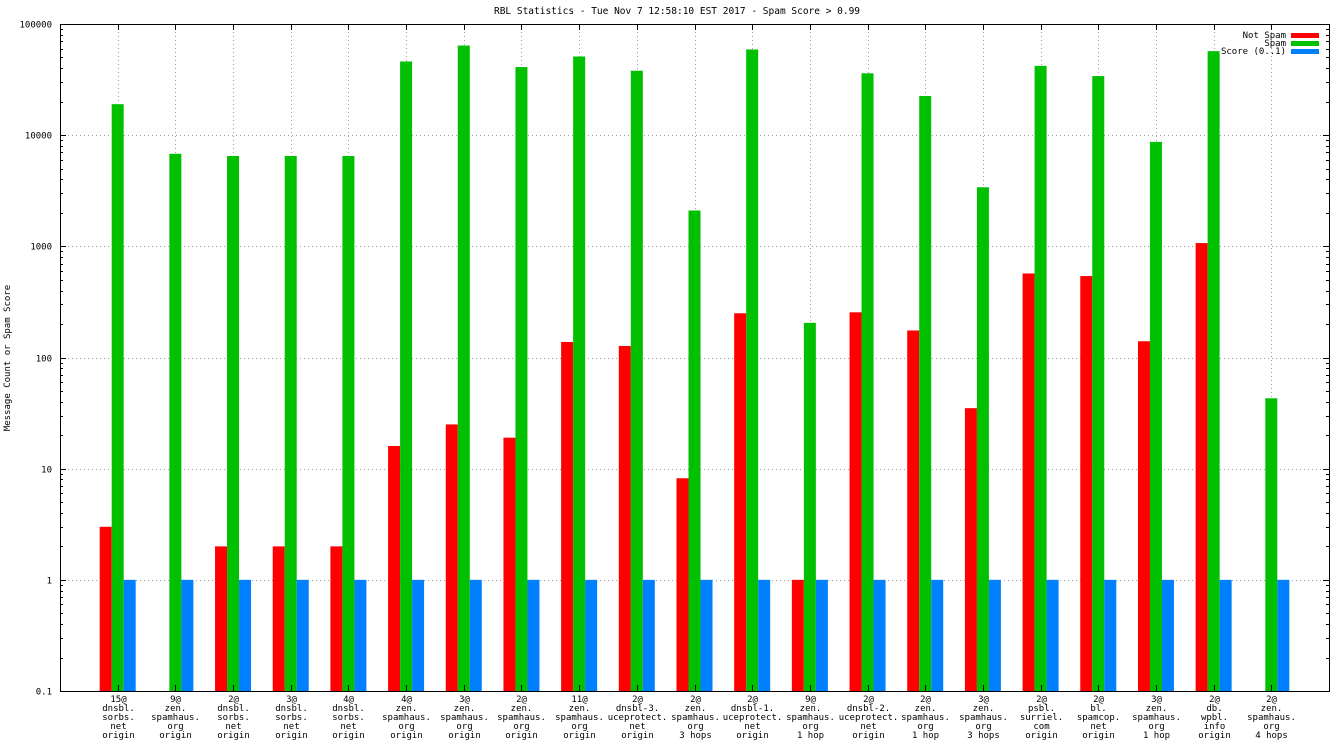 This screenshot has height=756, width=1344. What do you see at coordinates (1215, 727) in the screenshot?
I see `x-tick-label-line: info` at bounding box center [1215, 727].